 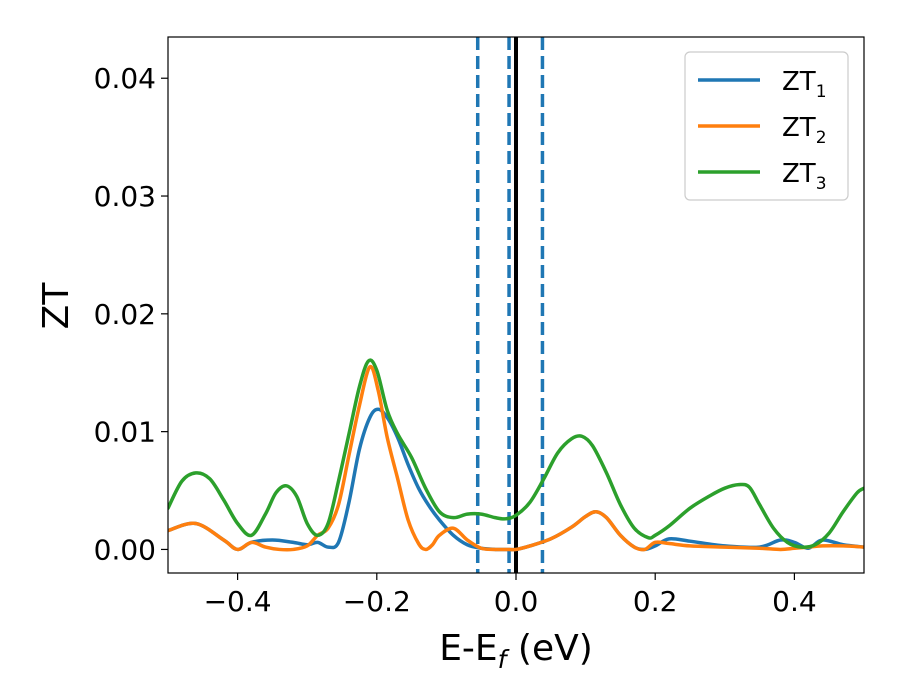 What do you see at coordinates (516, 601) in the screenshot?
I see `x-tick-label: 0.0` at bounding box center [516, 601].